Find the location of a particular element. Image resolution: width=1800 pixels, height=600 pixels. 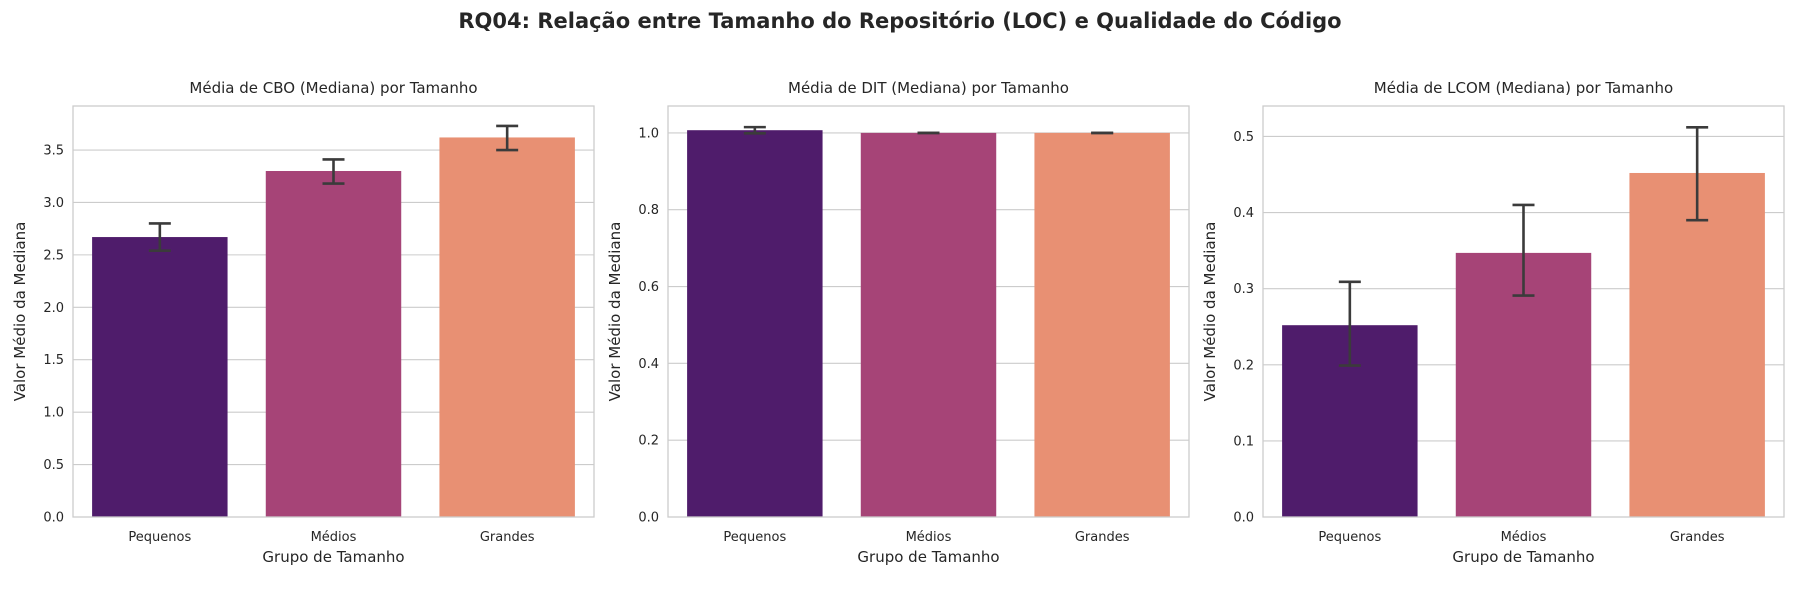

y-tick-label: 3.0 is located at coordinates (53, 203).